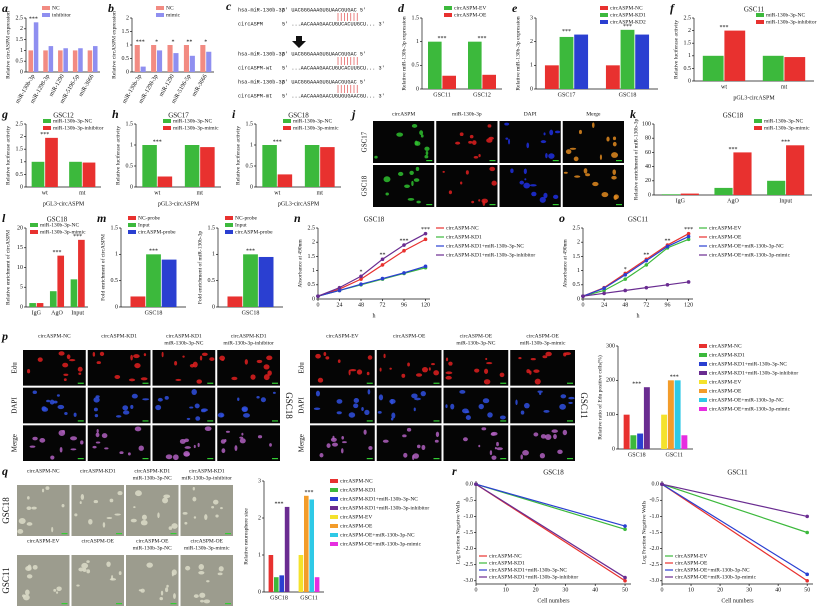  I want to click on y-tick-label: 0.5, so click(20, 175).